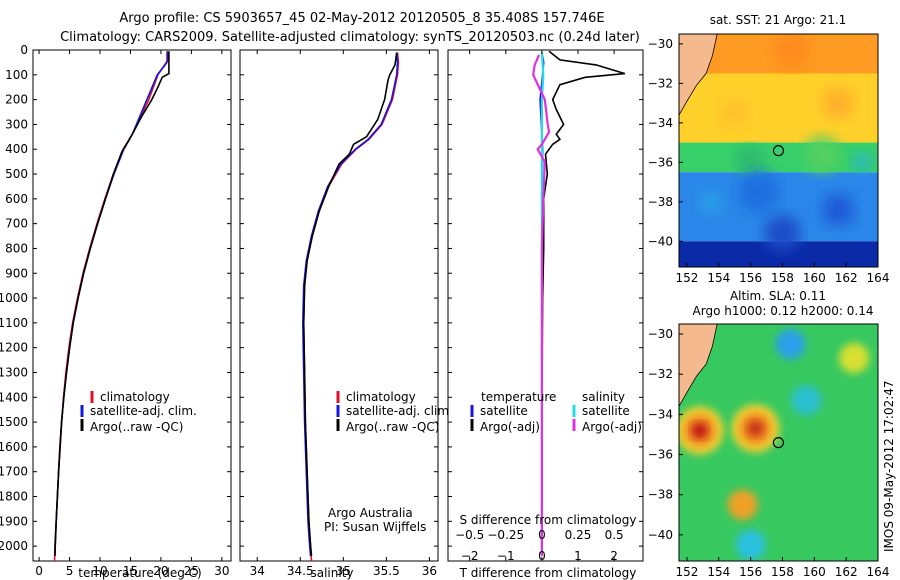  I want to click on sst-heatmap-bands, so click(778, 150).